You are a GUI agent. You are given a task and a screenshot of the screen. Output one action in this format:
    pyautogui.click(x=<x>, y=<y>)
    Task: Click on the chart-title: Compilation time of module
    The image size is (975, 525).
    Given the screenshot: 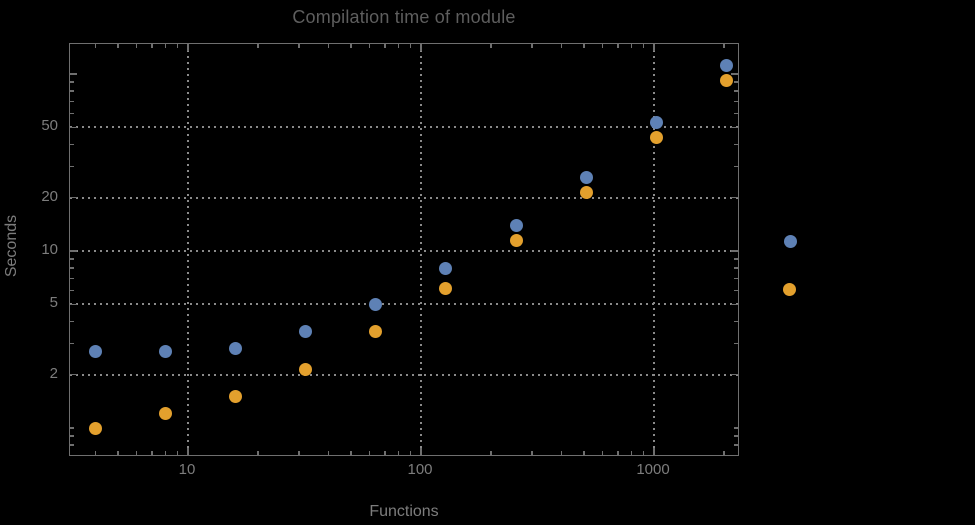 What is the action you would take?
    pyautogui.click(x=404, y=17)
    